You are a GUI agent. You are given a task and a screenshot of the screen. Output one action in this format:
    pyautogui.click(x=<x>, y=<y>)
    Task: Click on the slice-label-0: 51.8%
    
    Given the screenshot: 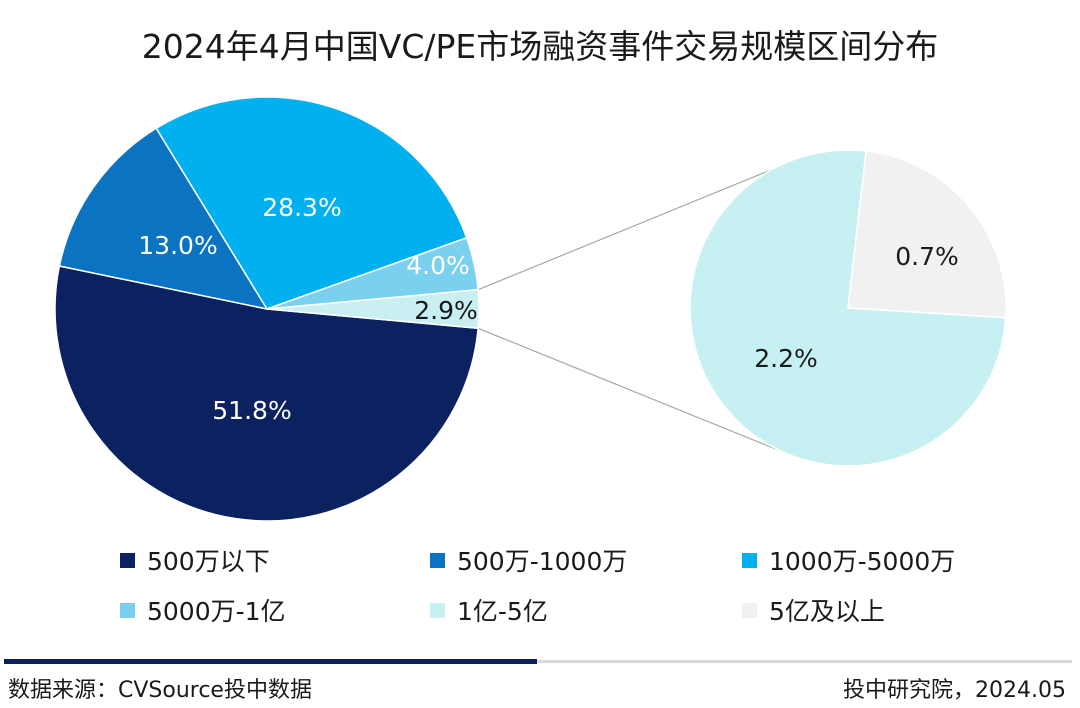 What is the action you would take?
    pyautogui.click(x=251, y=410)
    